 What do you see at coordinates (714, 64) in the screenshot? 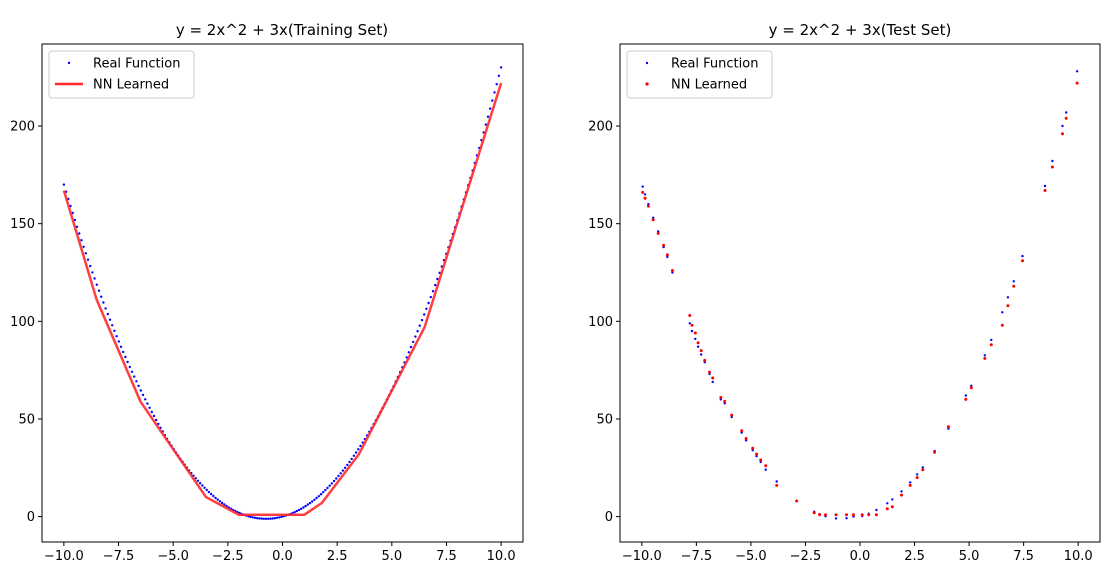
I see `legend-label: Real Function` at bounding box center [714, 64].